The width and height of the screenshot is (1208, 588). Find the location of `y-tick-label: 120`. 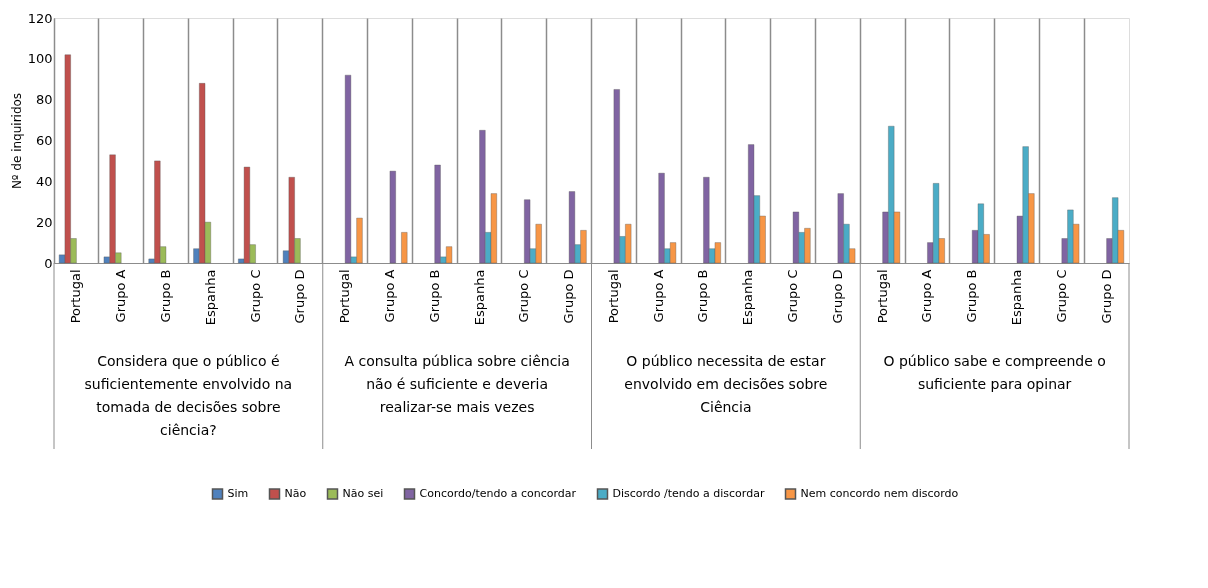

y-tick-label: 120 is located at coordinates (40, 18).